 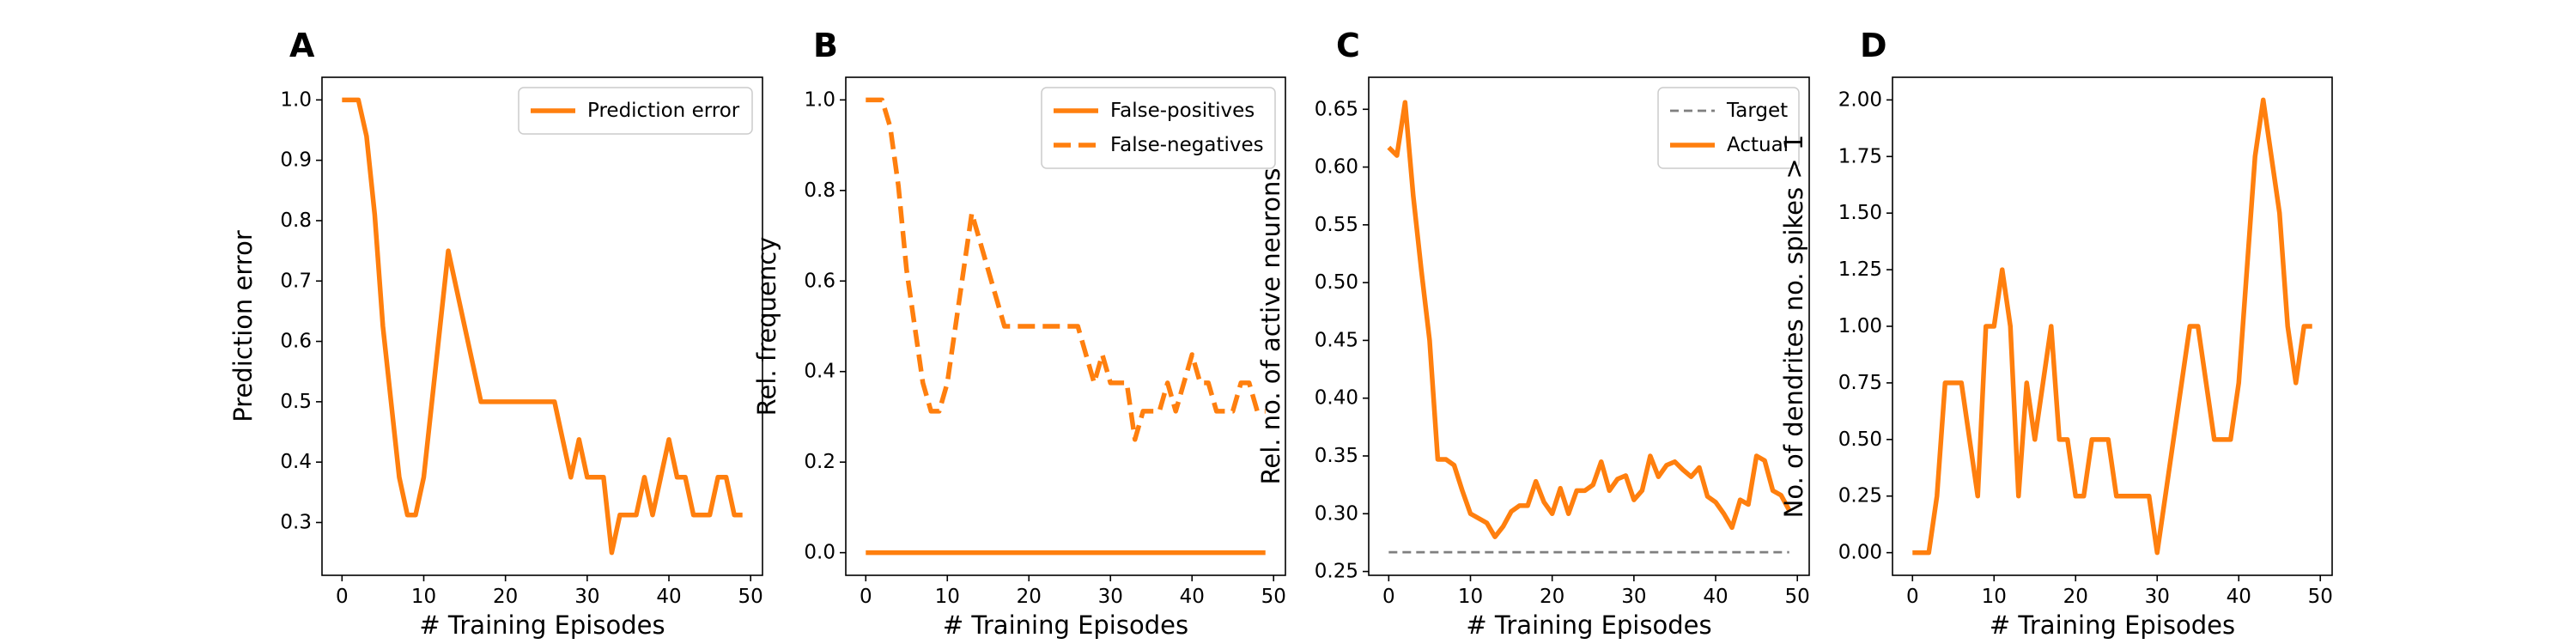 I want to click on legend: Target Actual, so click(x=1729, y=128).